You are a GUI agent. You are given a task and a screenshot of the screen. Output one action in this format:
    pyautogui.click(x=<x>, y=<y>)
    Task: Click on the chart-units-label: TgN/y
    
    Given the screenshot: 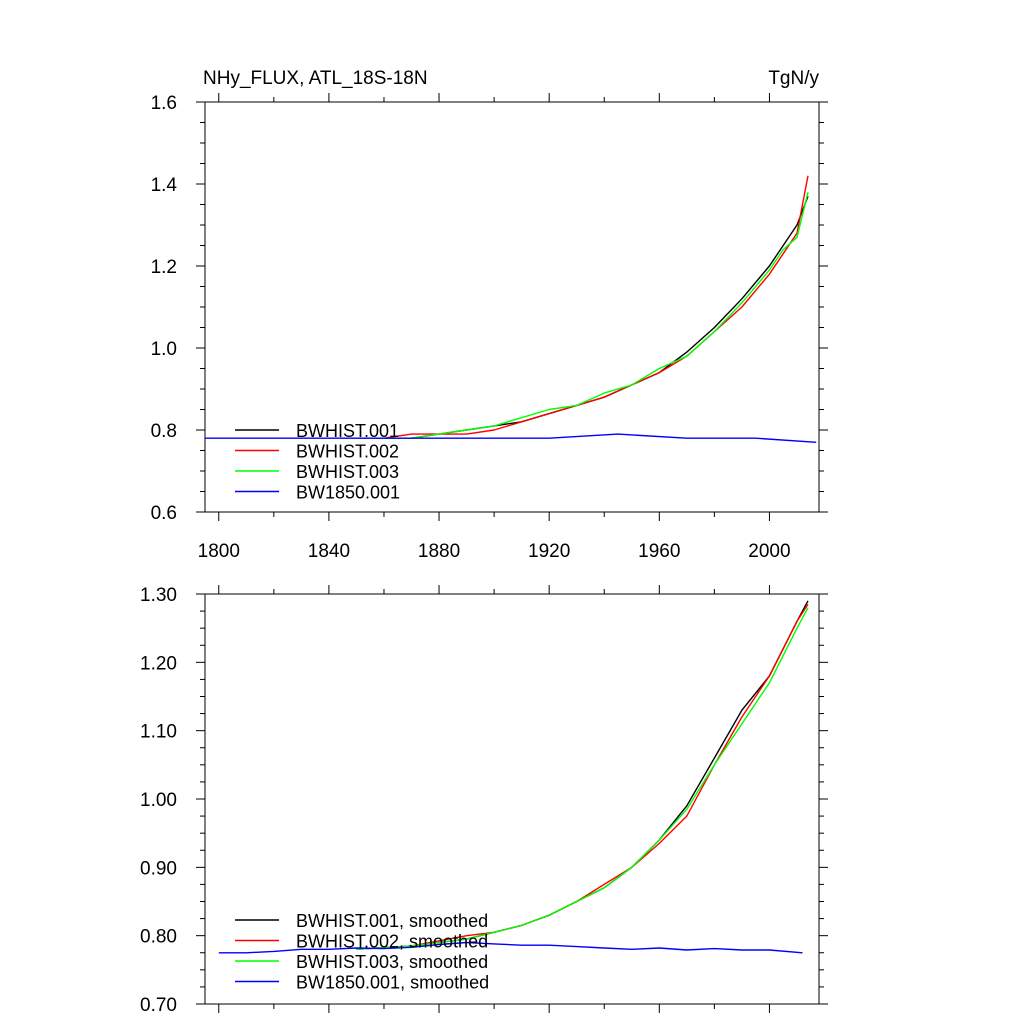 What is the action you would take?
    pyautogui.click(x=793, y=78)
    